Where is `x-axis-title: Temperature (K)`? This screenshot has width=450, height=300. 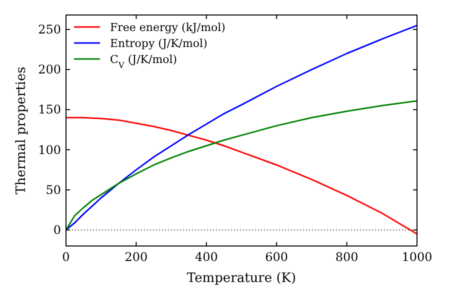 x-axis-title: Temperature (K) is located at coordinates (241, 278).